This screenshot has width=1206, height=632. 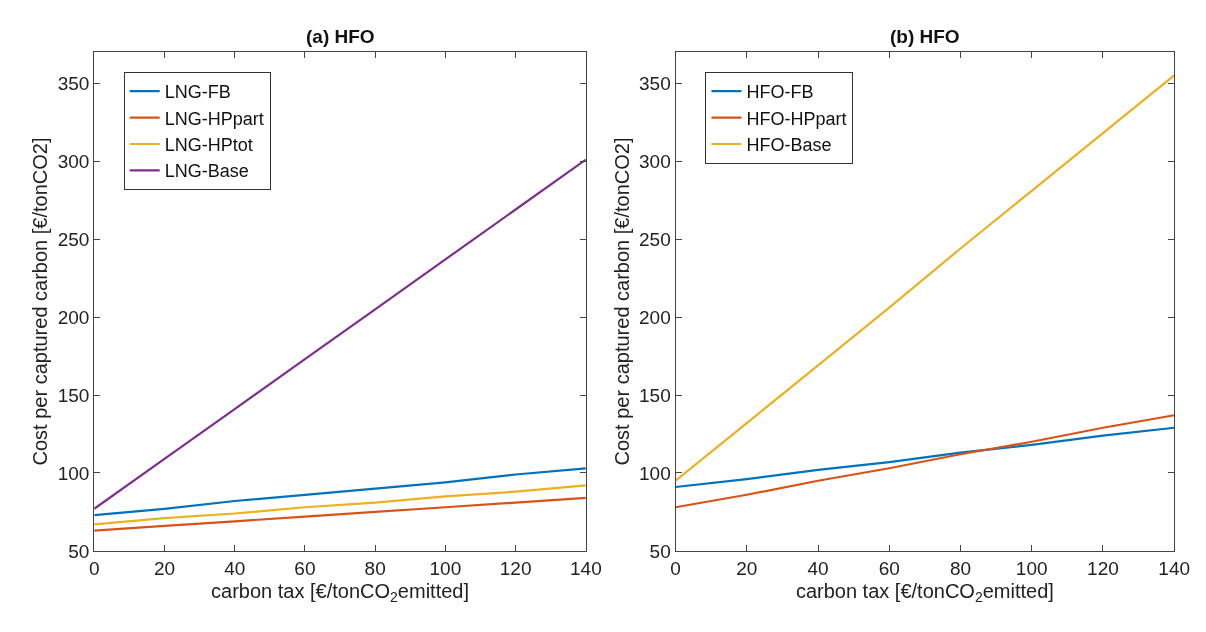 I want to click on legend-label: HFO-FB, so click(x=780, y=92).